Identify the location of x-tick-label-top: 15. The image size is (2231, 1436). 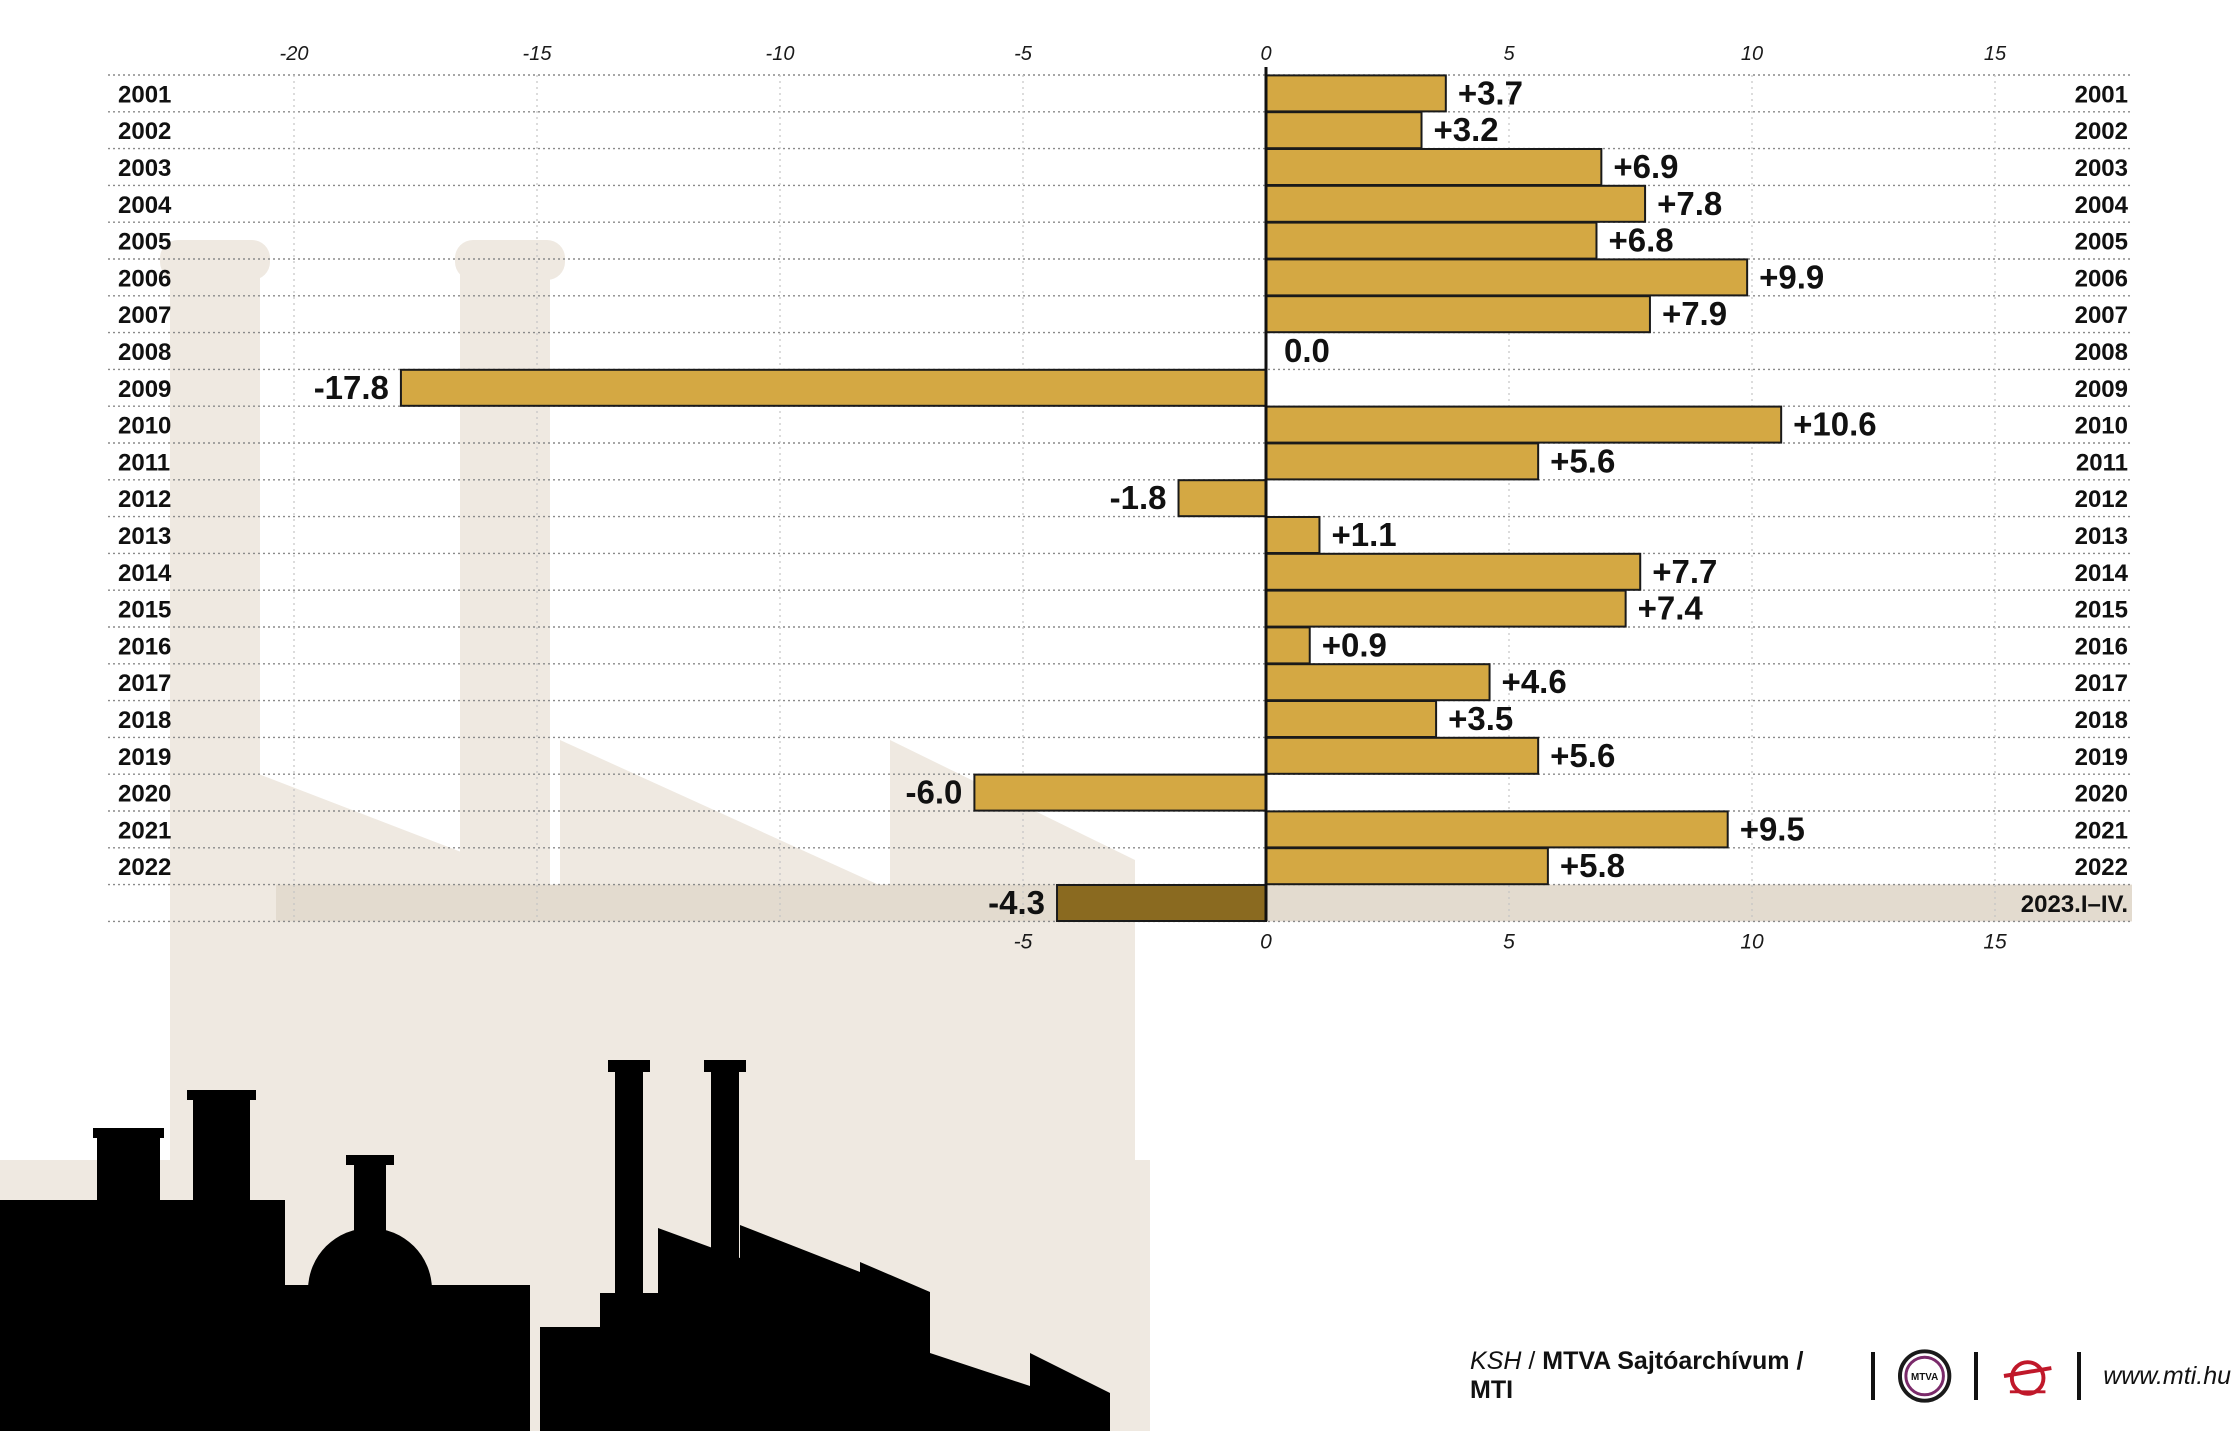
(1995, 54).